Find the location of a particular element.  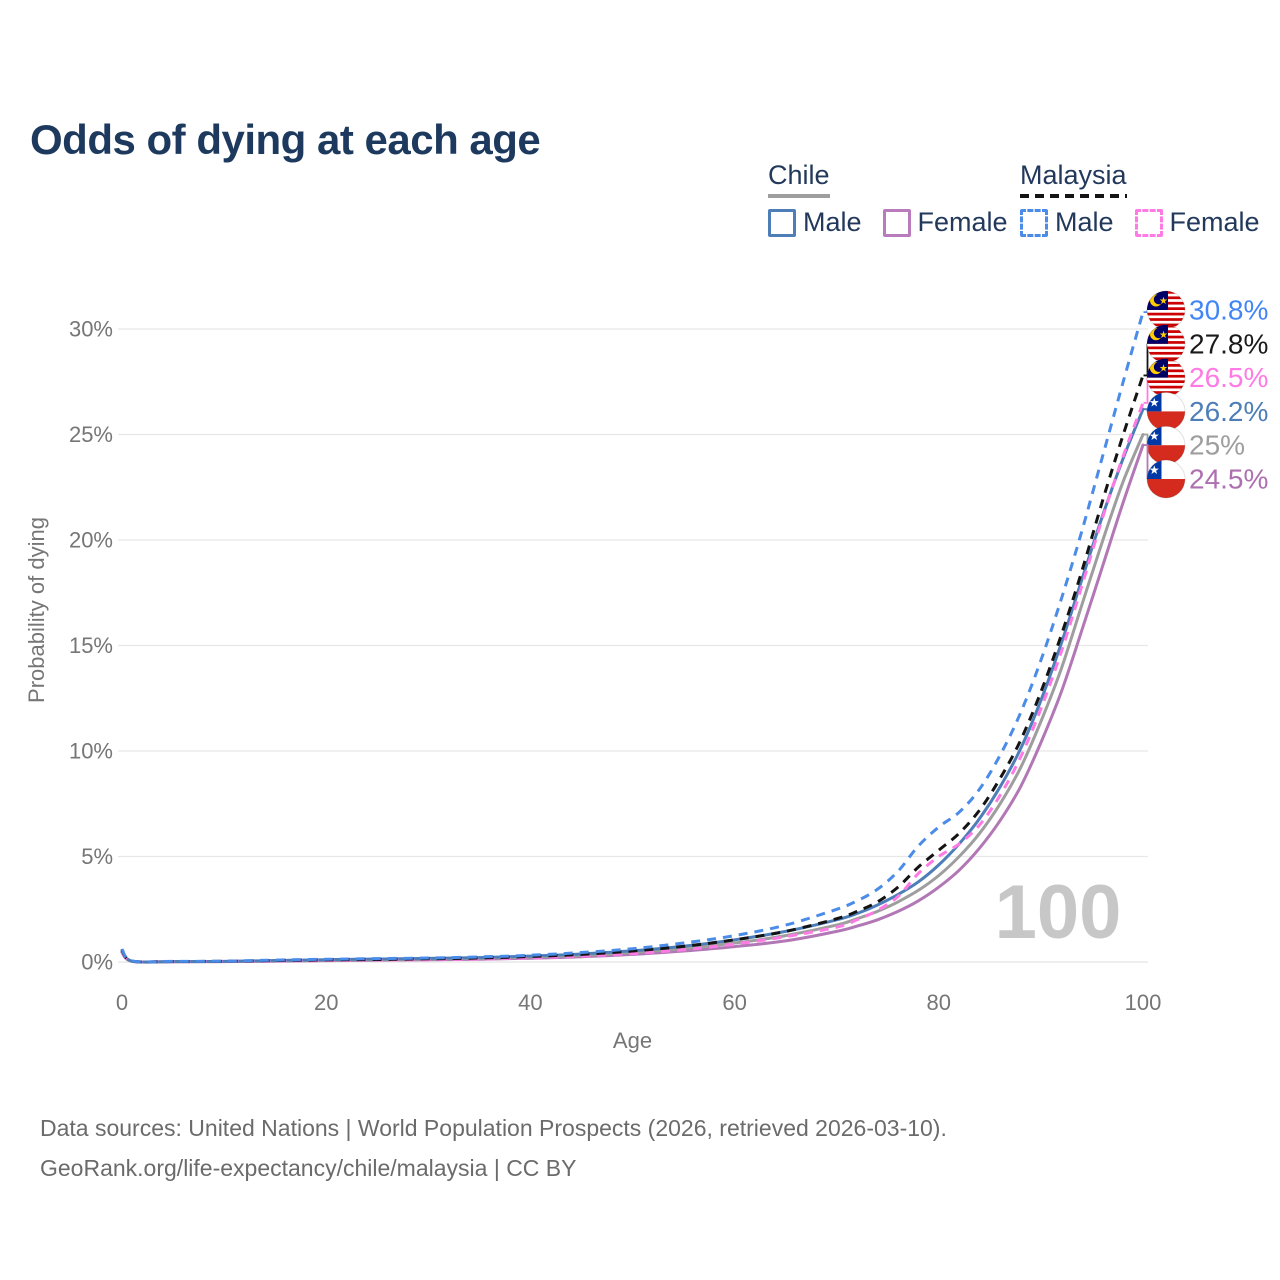

end-label-chile-female: 24.5% is located at coordinates (1228, 479).